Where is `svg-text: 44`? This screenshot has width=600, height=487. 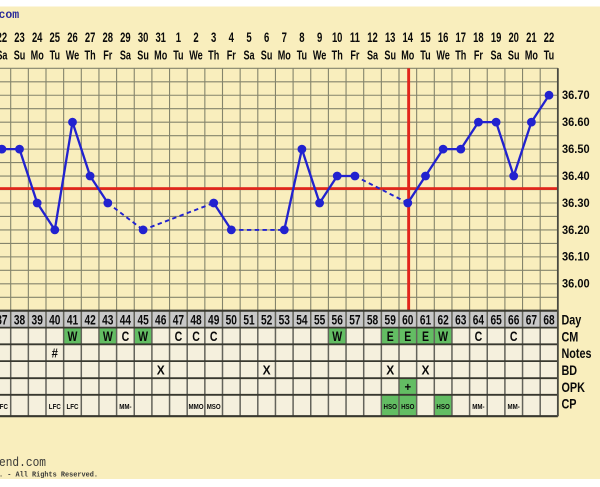
svg-text: 44 is located at coordinates (126, 320).